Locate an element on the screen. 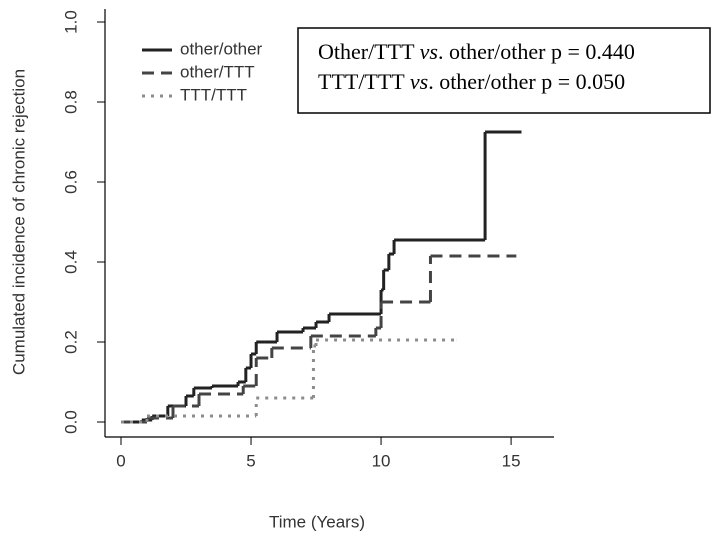 This screenshot has height=541, width=728. annotation-text: Other/TTT vs. other/other p = 0.440 is located at coordinates (476, 51).